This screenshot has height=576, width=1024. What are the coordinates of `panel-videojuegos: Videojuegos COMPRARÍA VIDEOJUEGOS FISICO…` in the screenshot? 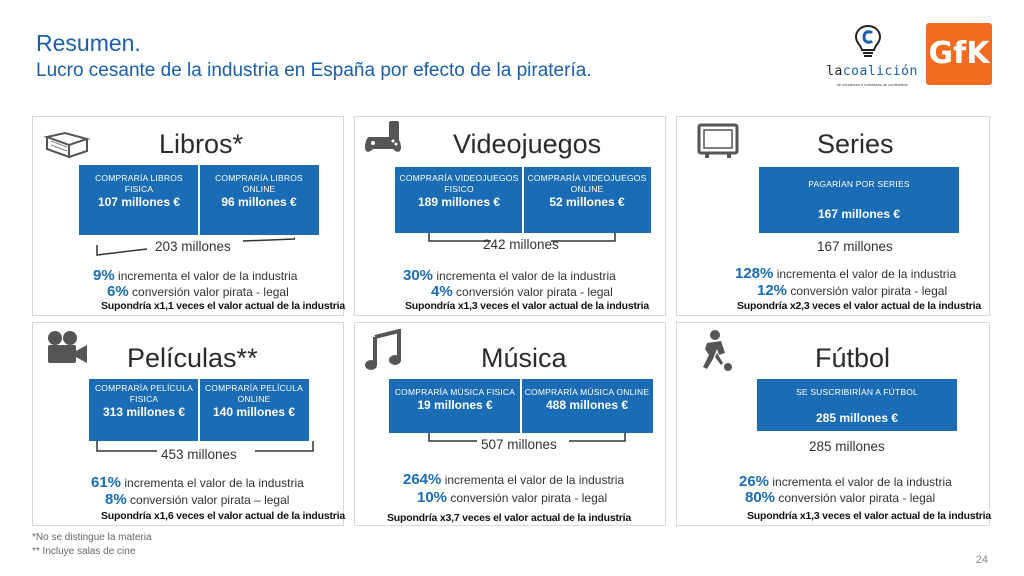 It's located at (510, 216).